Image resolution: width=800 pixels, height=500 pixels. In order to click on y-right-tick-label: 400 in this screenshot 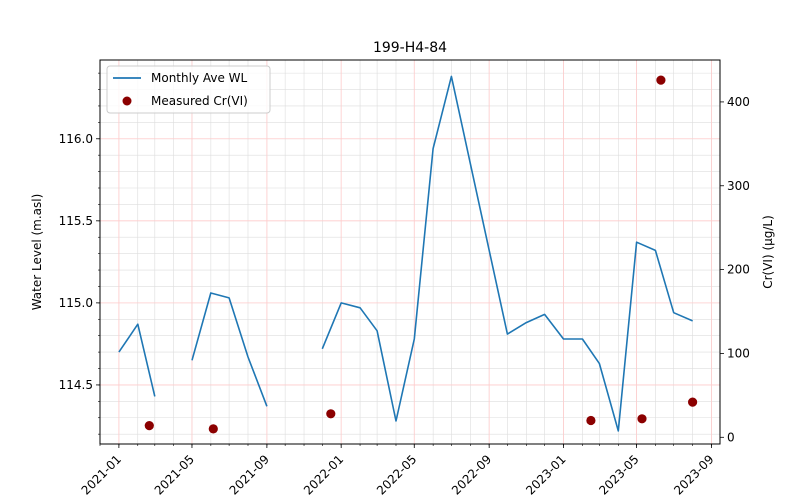, I will do `click(738, 102)`.